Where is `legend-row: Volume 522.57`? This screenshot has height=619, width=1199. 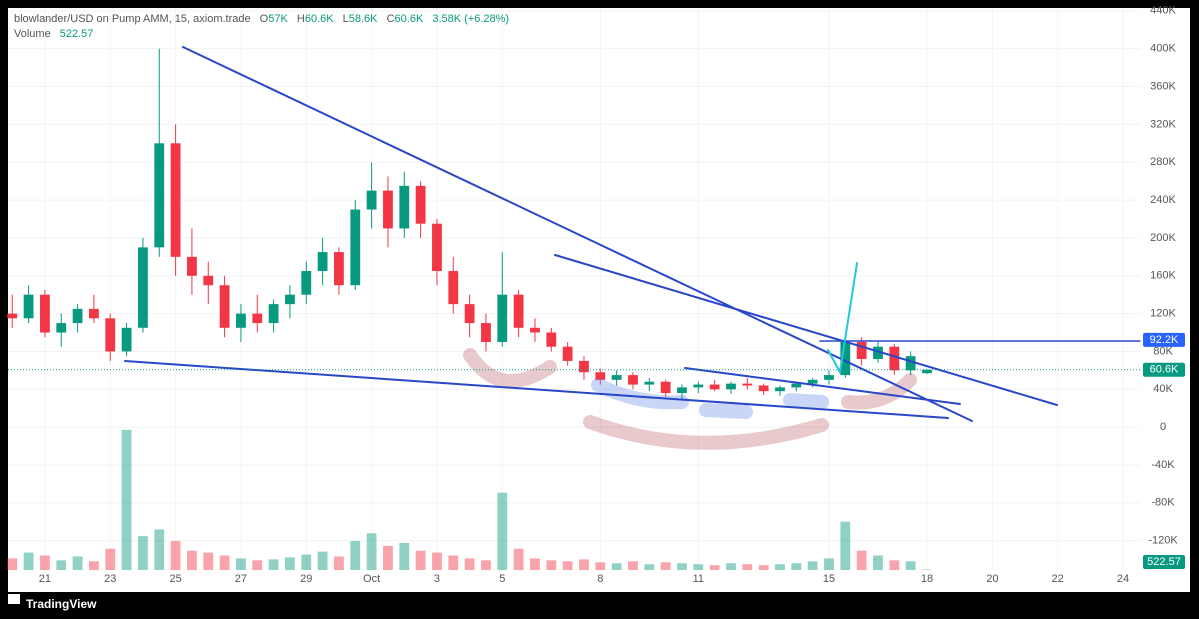
legend-row: Volume 522.57 is located at coordinates (261, 34).